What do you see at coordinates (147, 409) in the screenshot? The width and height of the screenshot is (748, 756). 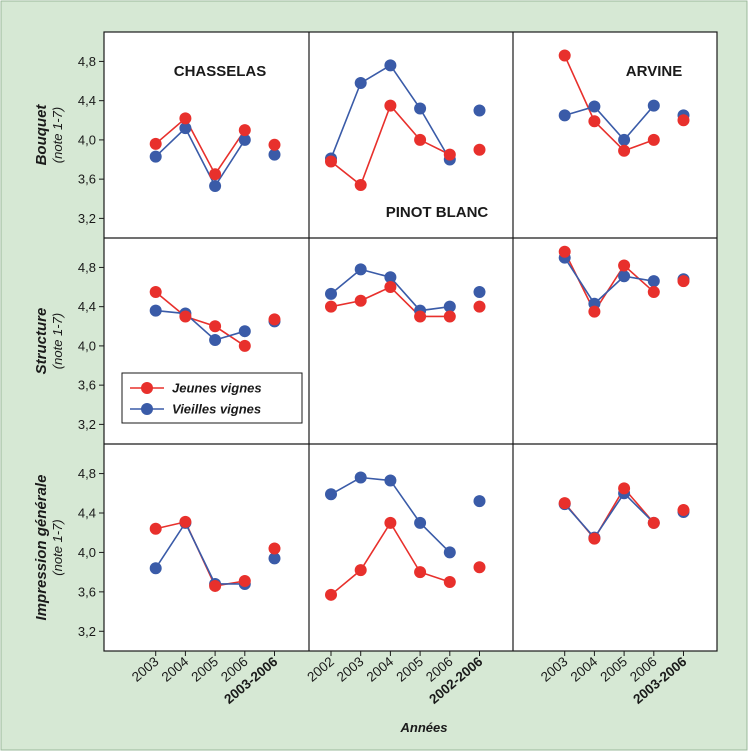 I see `legend-marker-old` at bounding box center [147, 409].